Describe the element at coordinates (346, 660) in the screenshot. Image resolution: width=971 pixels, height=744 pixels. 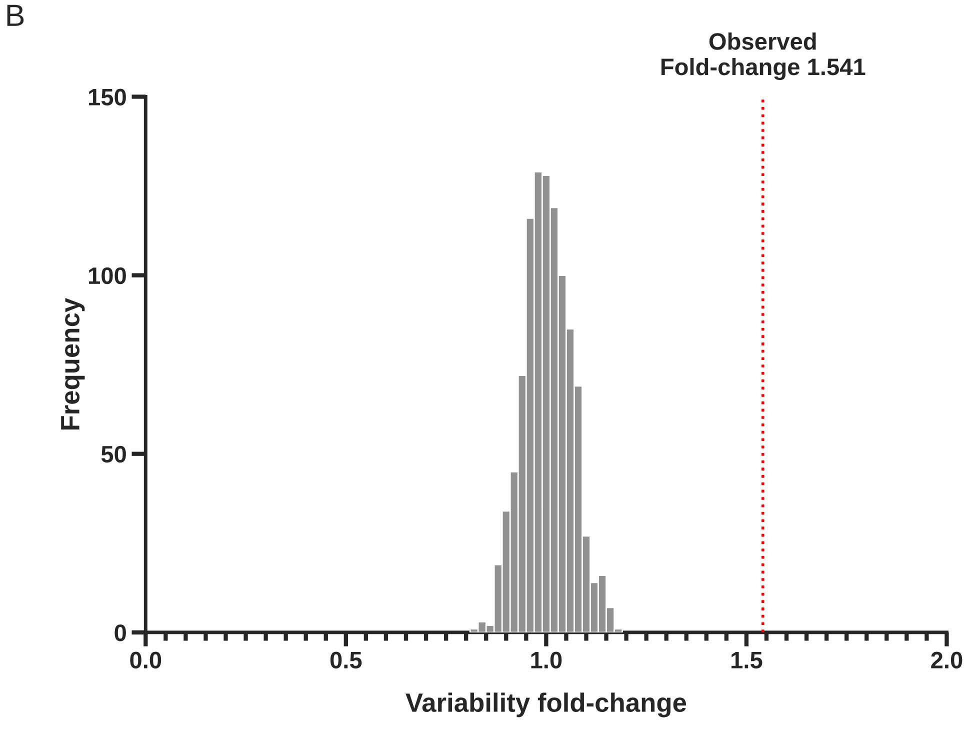
I see `x-tick-label: 0.5` at that location.